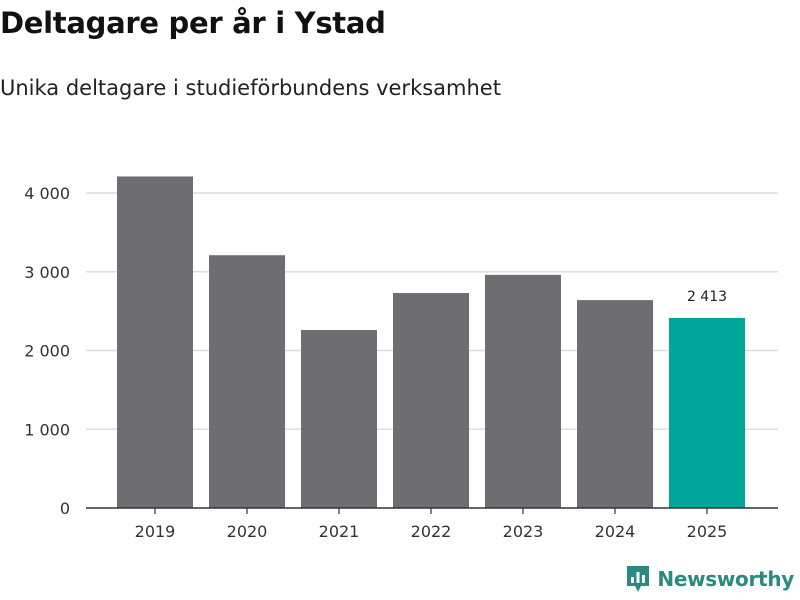 The image size is (800, 600). What do you see at coordinates (47, 429) in the screenshot?
I see `y-tick-label: 1 000` at bounding box center [47, 429].